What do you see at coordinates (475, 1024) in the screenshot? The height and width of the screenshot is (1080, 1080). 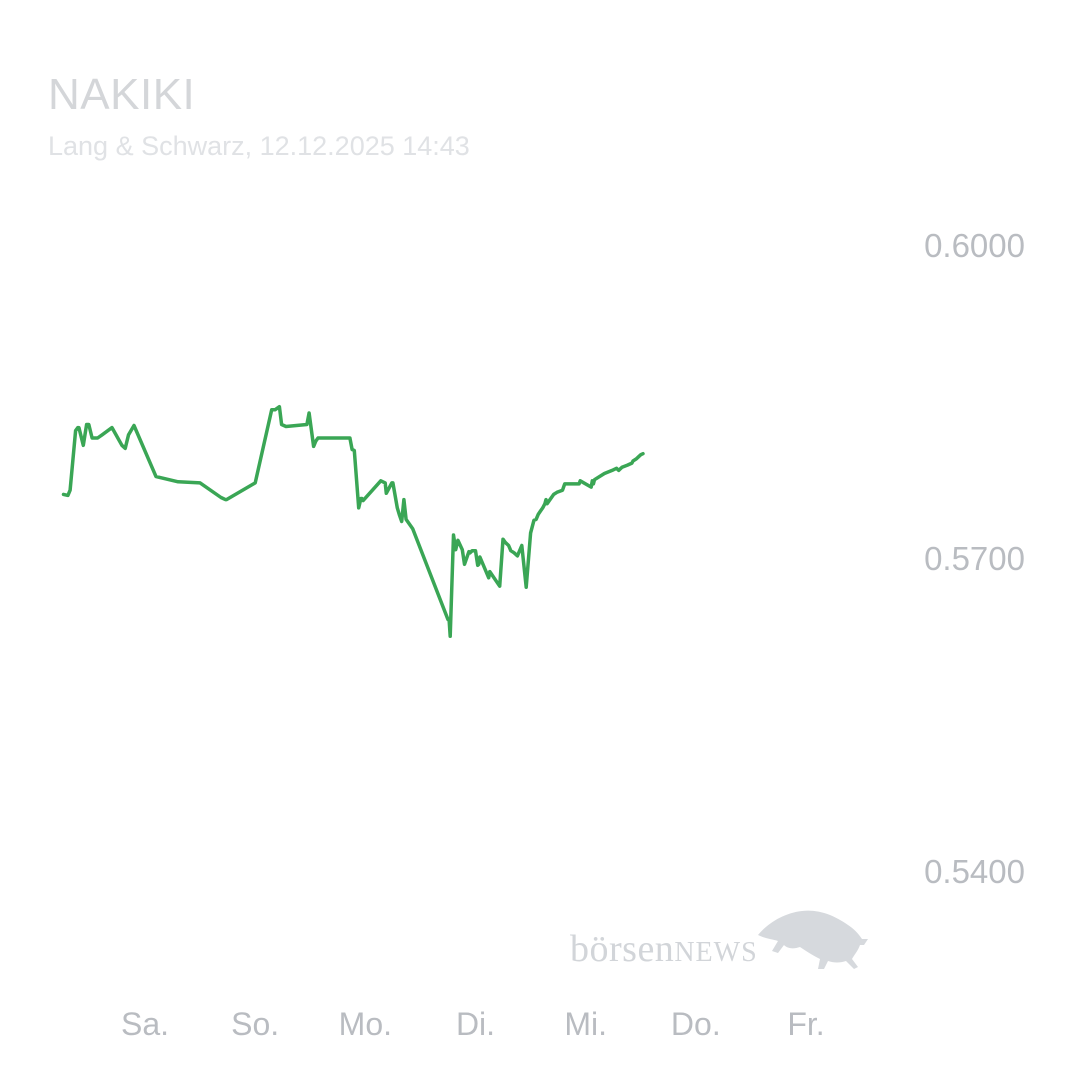 I see `x-tick-label: Di.` at bounding box center [475, 1024].